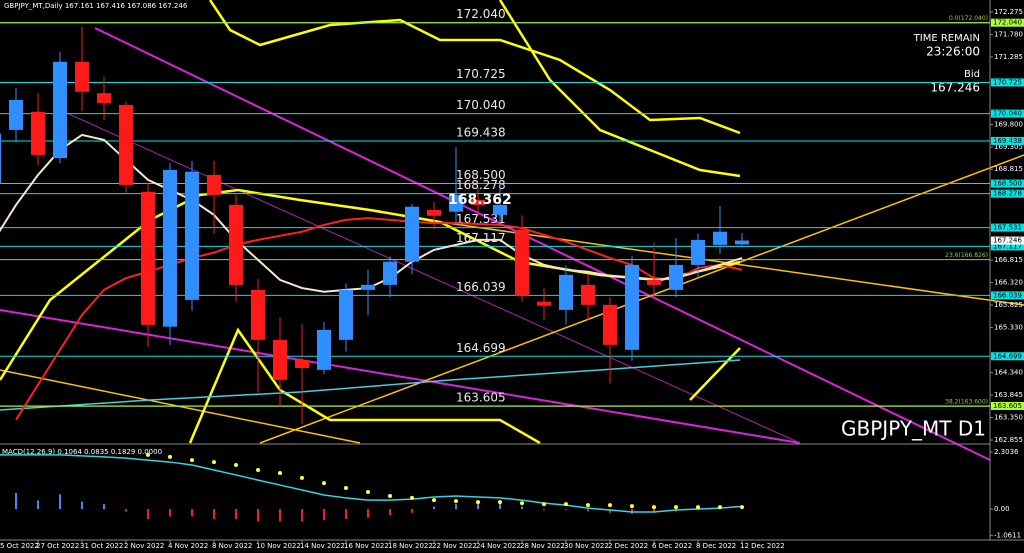 The height and width of the screenshot is (553, 1024). Describe the element at coordinates (481, 348) in the screenshot. I see `level-label: 164.699` at that location.